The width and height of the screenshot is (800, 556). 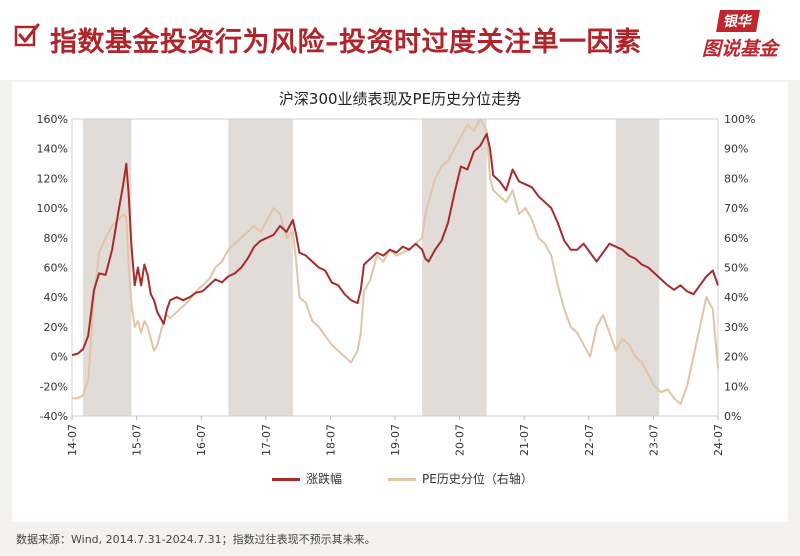 What do you see at coordinates (27, 35) in the screenshot?
I see `checkbox-icon` at bounding box center [27, 35].